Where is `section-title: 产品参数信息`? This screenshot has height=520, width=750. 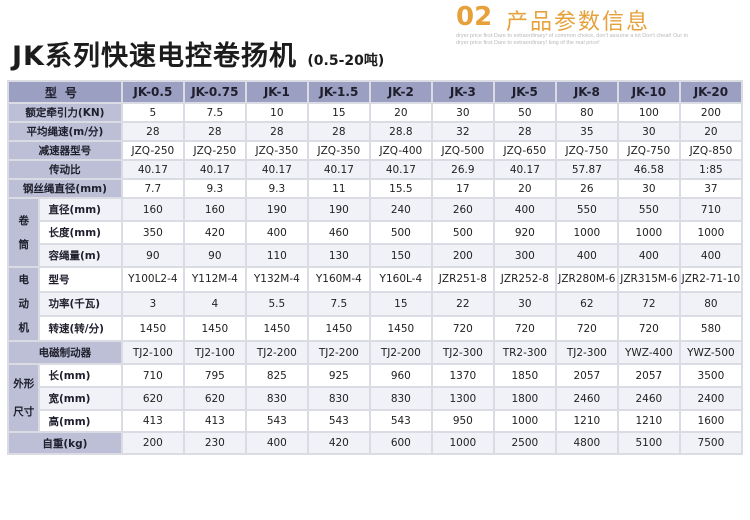
section-title: 产品参数信息 is located at coordinates (578, 22).